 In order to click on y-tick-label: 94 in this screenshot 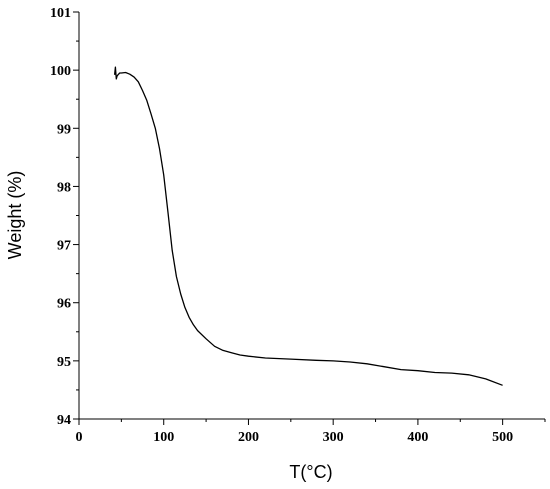, I will do `click(64, 420)`.